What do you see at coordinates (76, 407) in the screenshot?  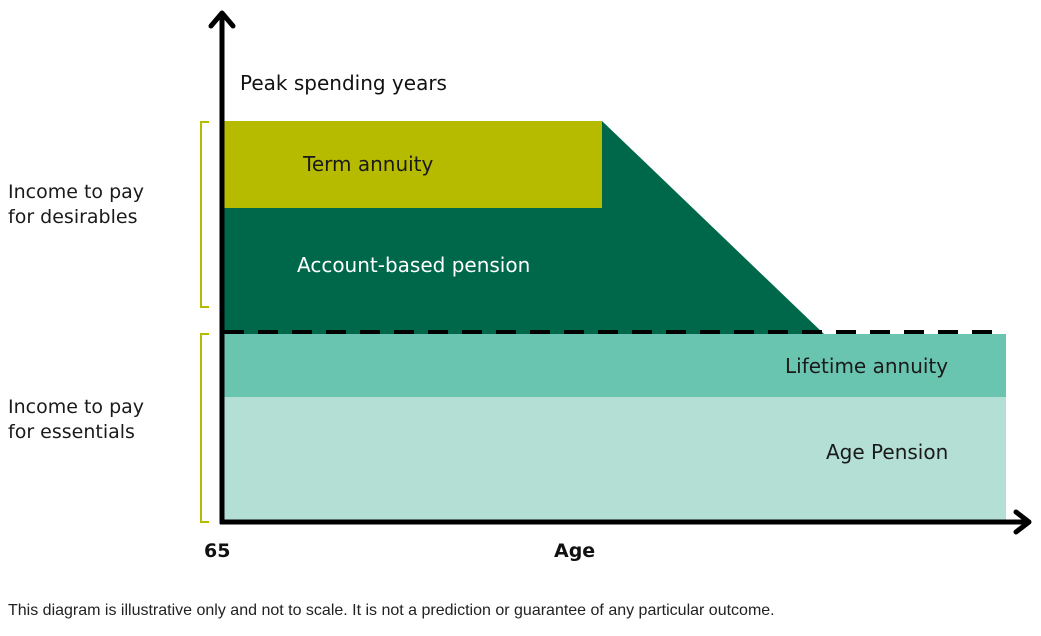 I see `essentials-label-line1: Income to pay` at bounding box center [76, 407].